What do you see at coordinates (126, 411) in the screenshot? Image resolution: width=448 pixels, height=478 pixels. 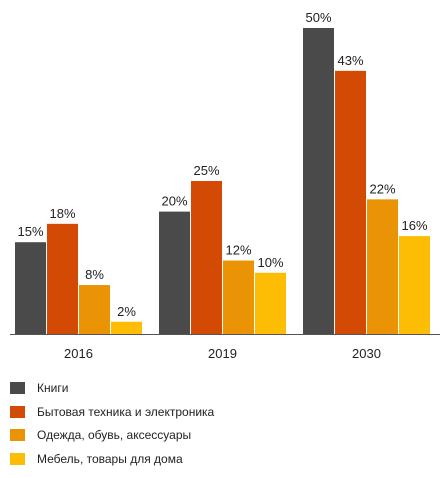 I see `legend-label: Бытовая техника и электроника` at bounding box center [126, 411].